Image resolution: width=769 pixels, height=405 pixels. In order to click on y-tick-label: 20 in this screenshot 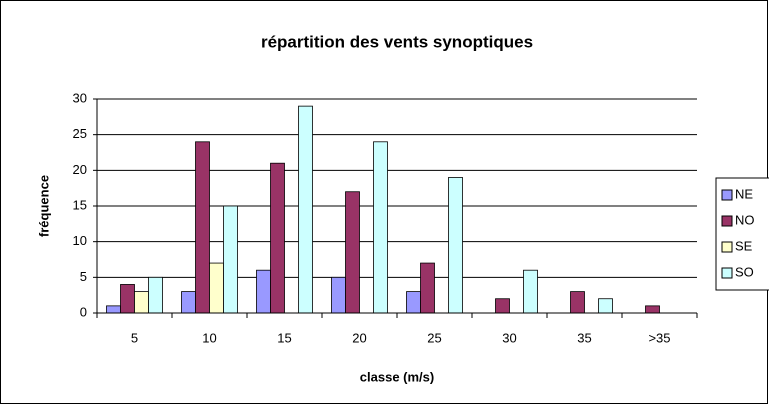, I will do `click(80, 169)`.